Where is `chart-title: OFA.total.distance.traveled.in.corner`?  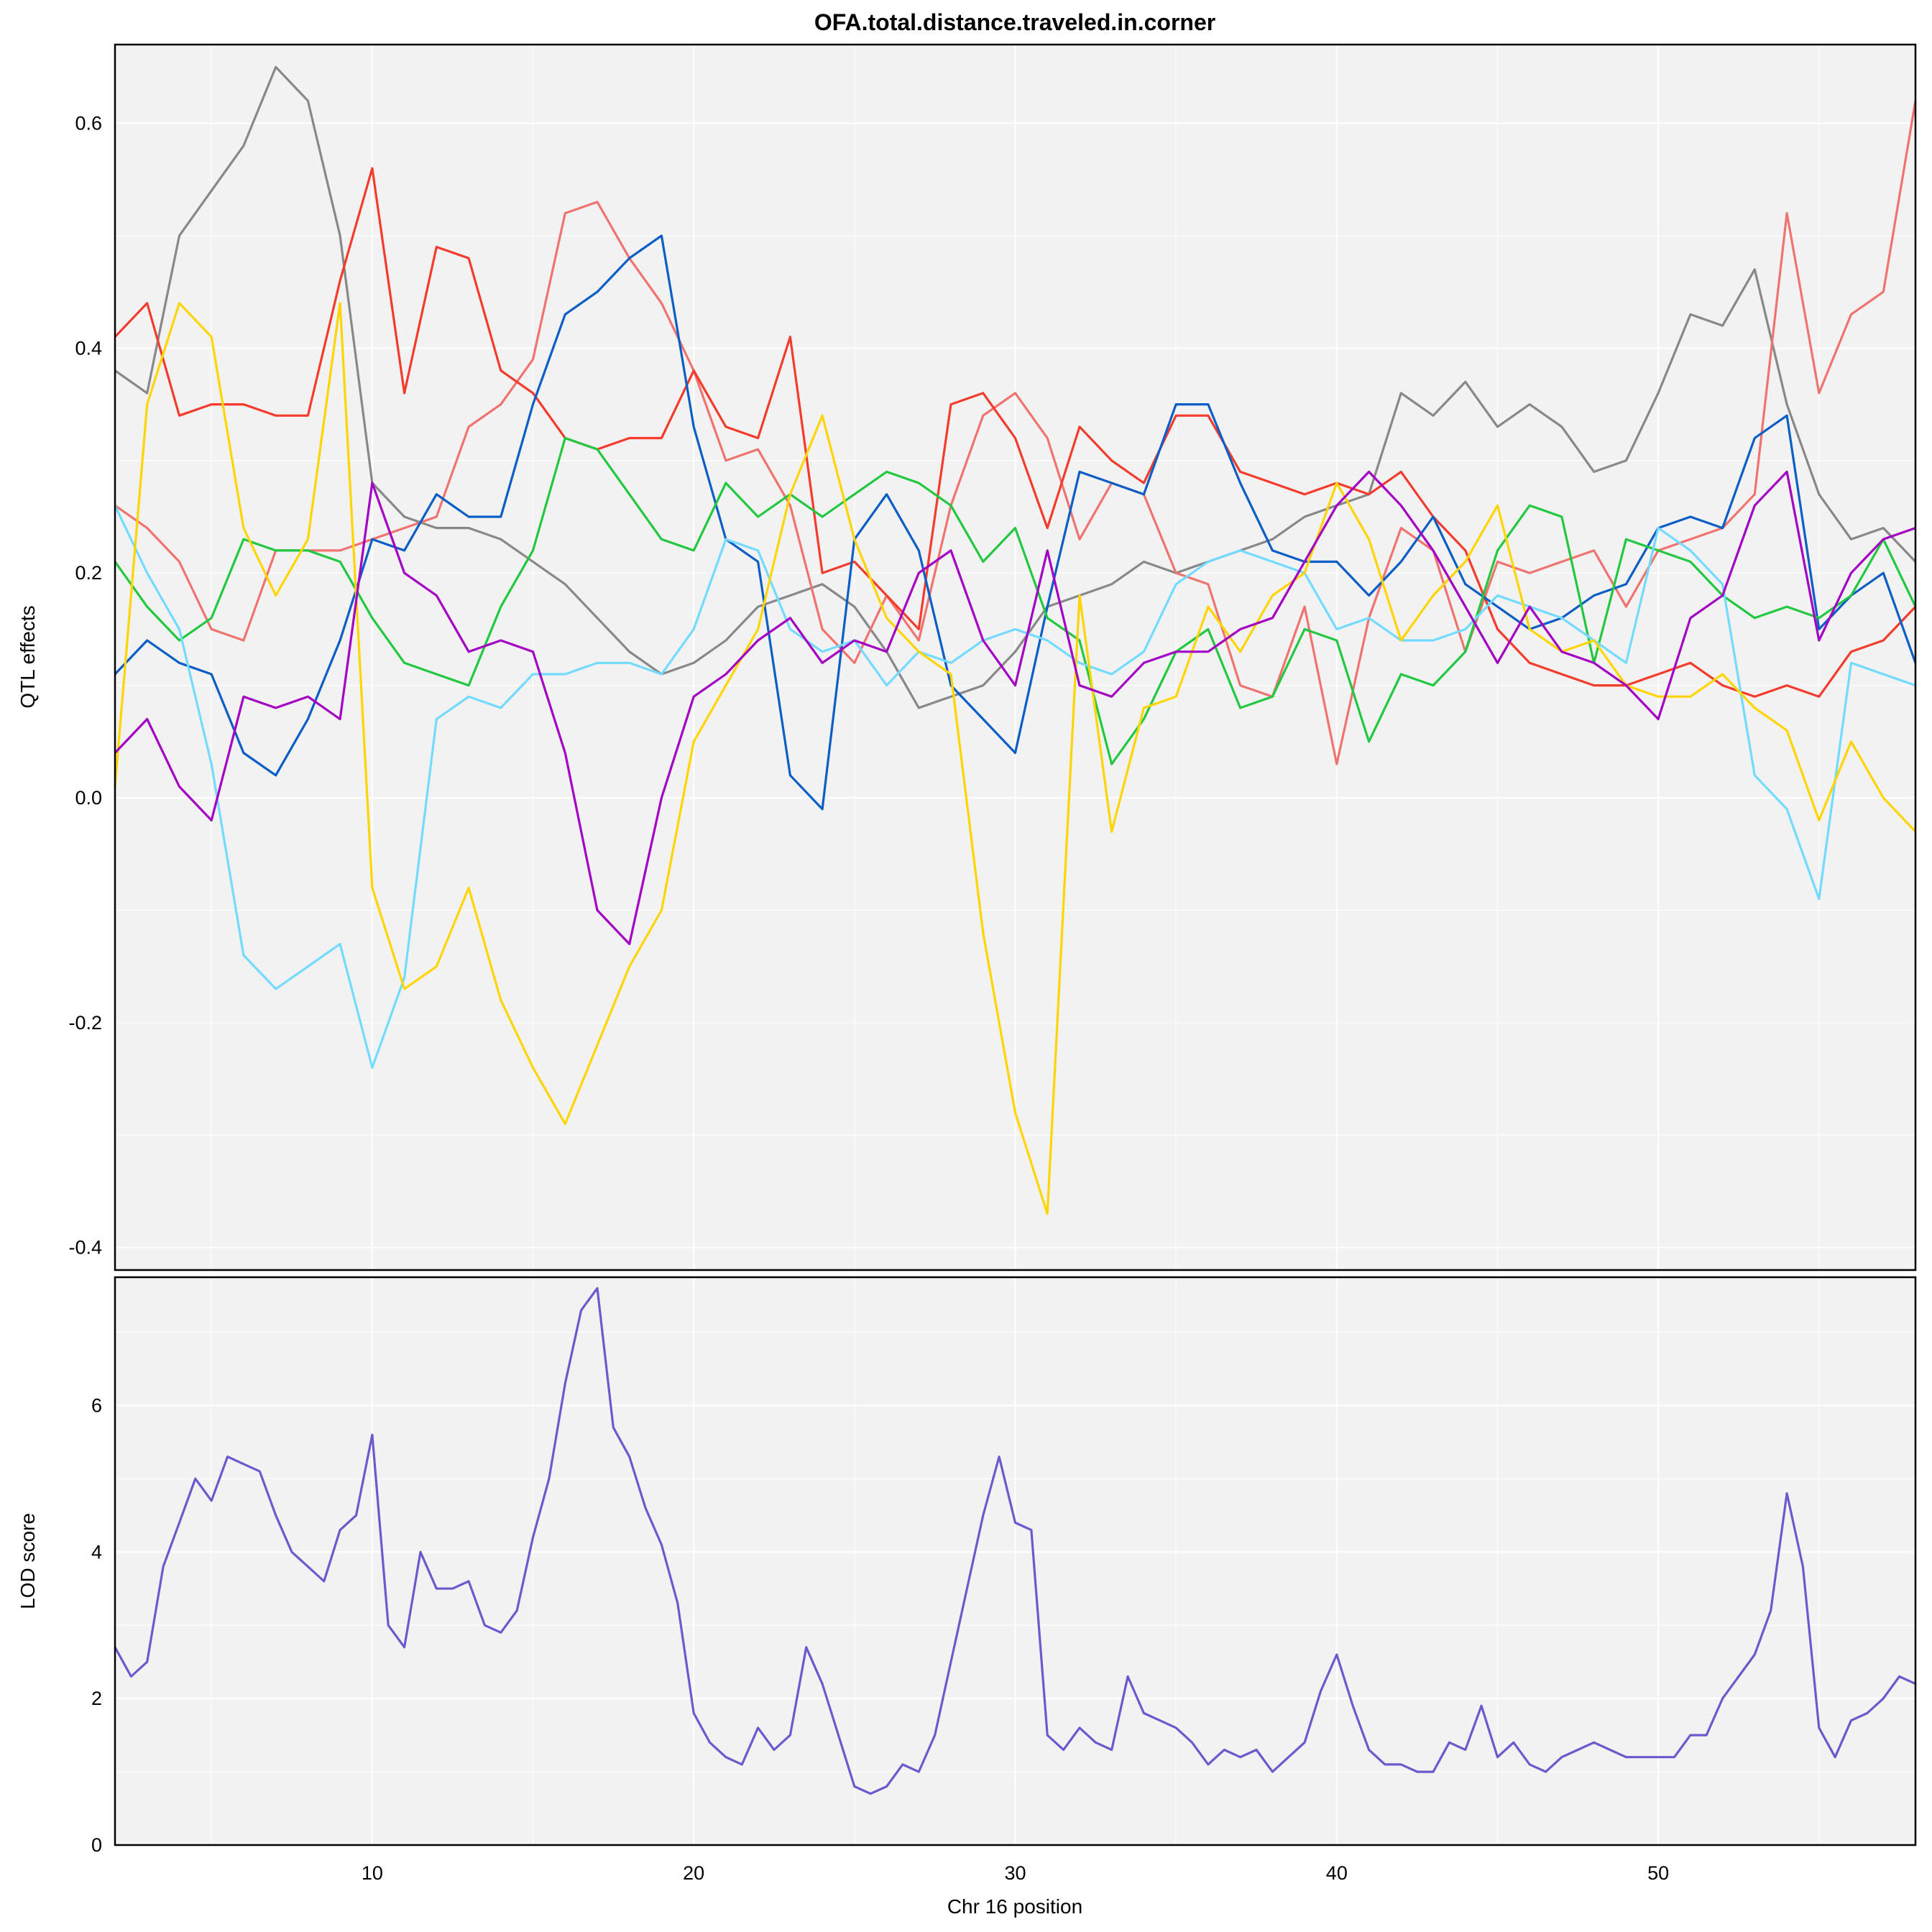 chart-title: OFA.total.distance.traveled.in.corner is located at coordinates (1014, 22).